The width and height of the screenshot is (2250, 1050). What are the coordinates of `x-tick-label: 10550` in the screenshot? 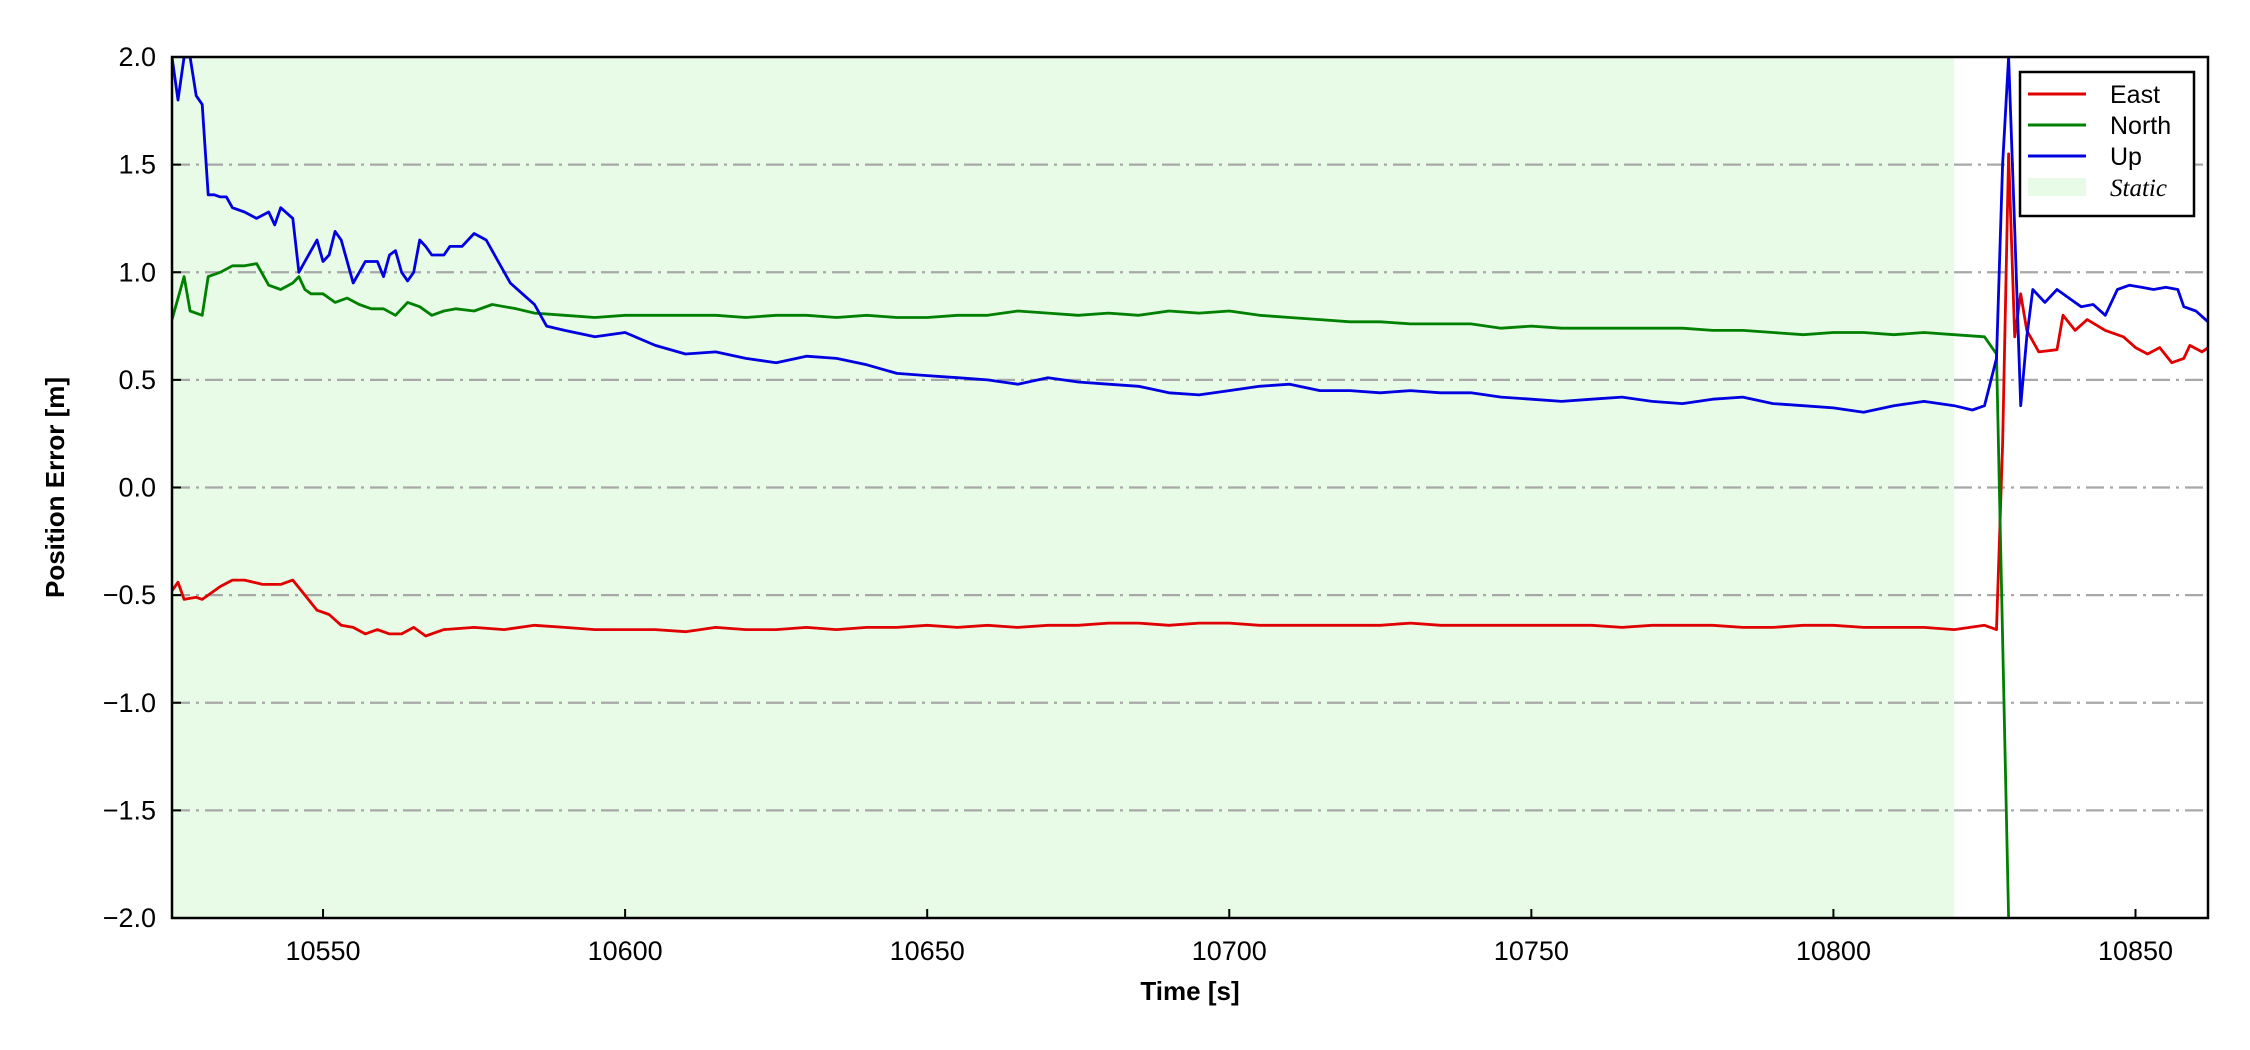 It's located at (322, 951).